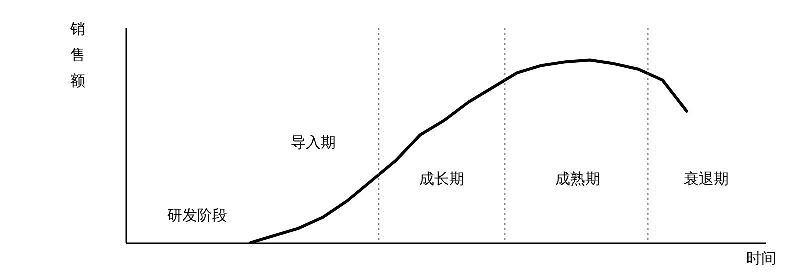  What do you see at coordinates (706, 179) in the screenshot?
I see `annotation: 衰退期` at bounding box center [706, 179].